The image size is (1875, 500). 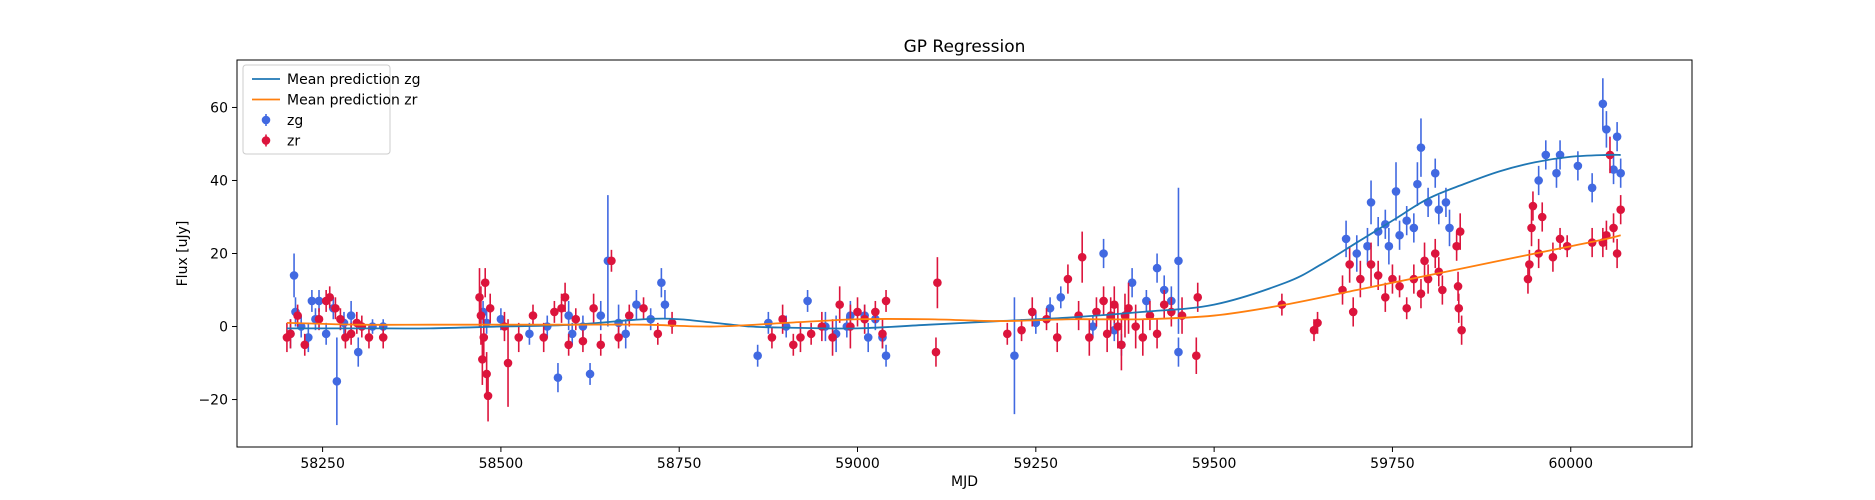 I want to click on legend-label: zg, so click(x=295, y=121).